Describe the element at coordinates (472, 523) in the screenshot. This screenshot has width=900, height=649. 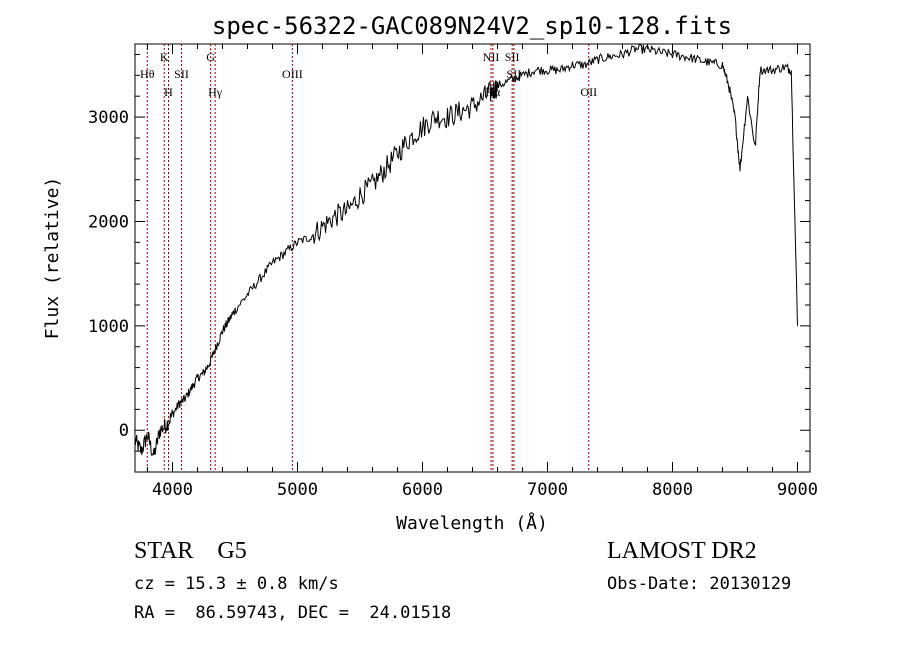
I see `x-axis-label: Wavelength (Å)` at that location.